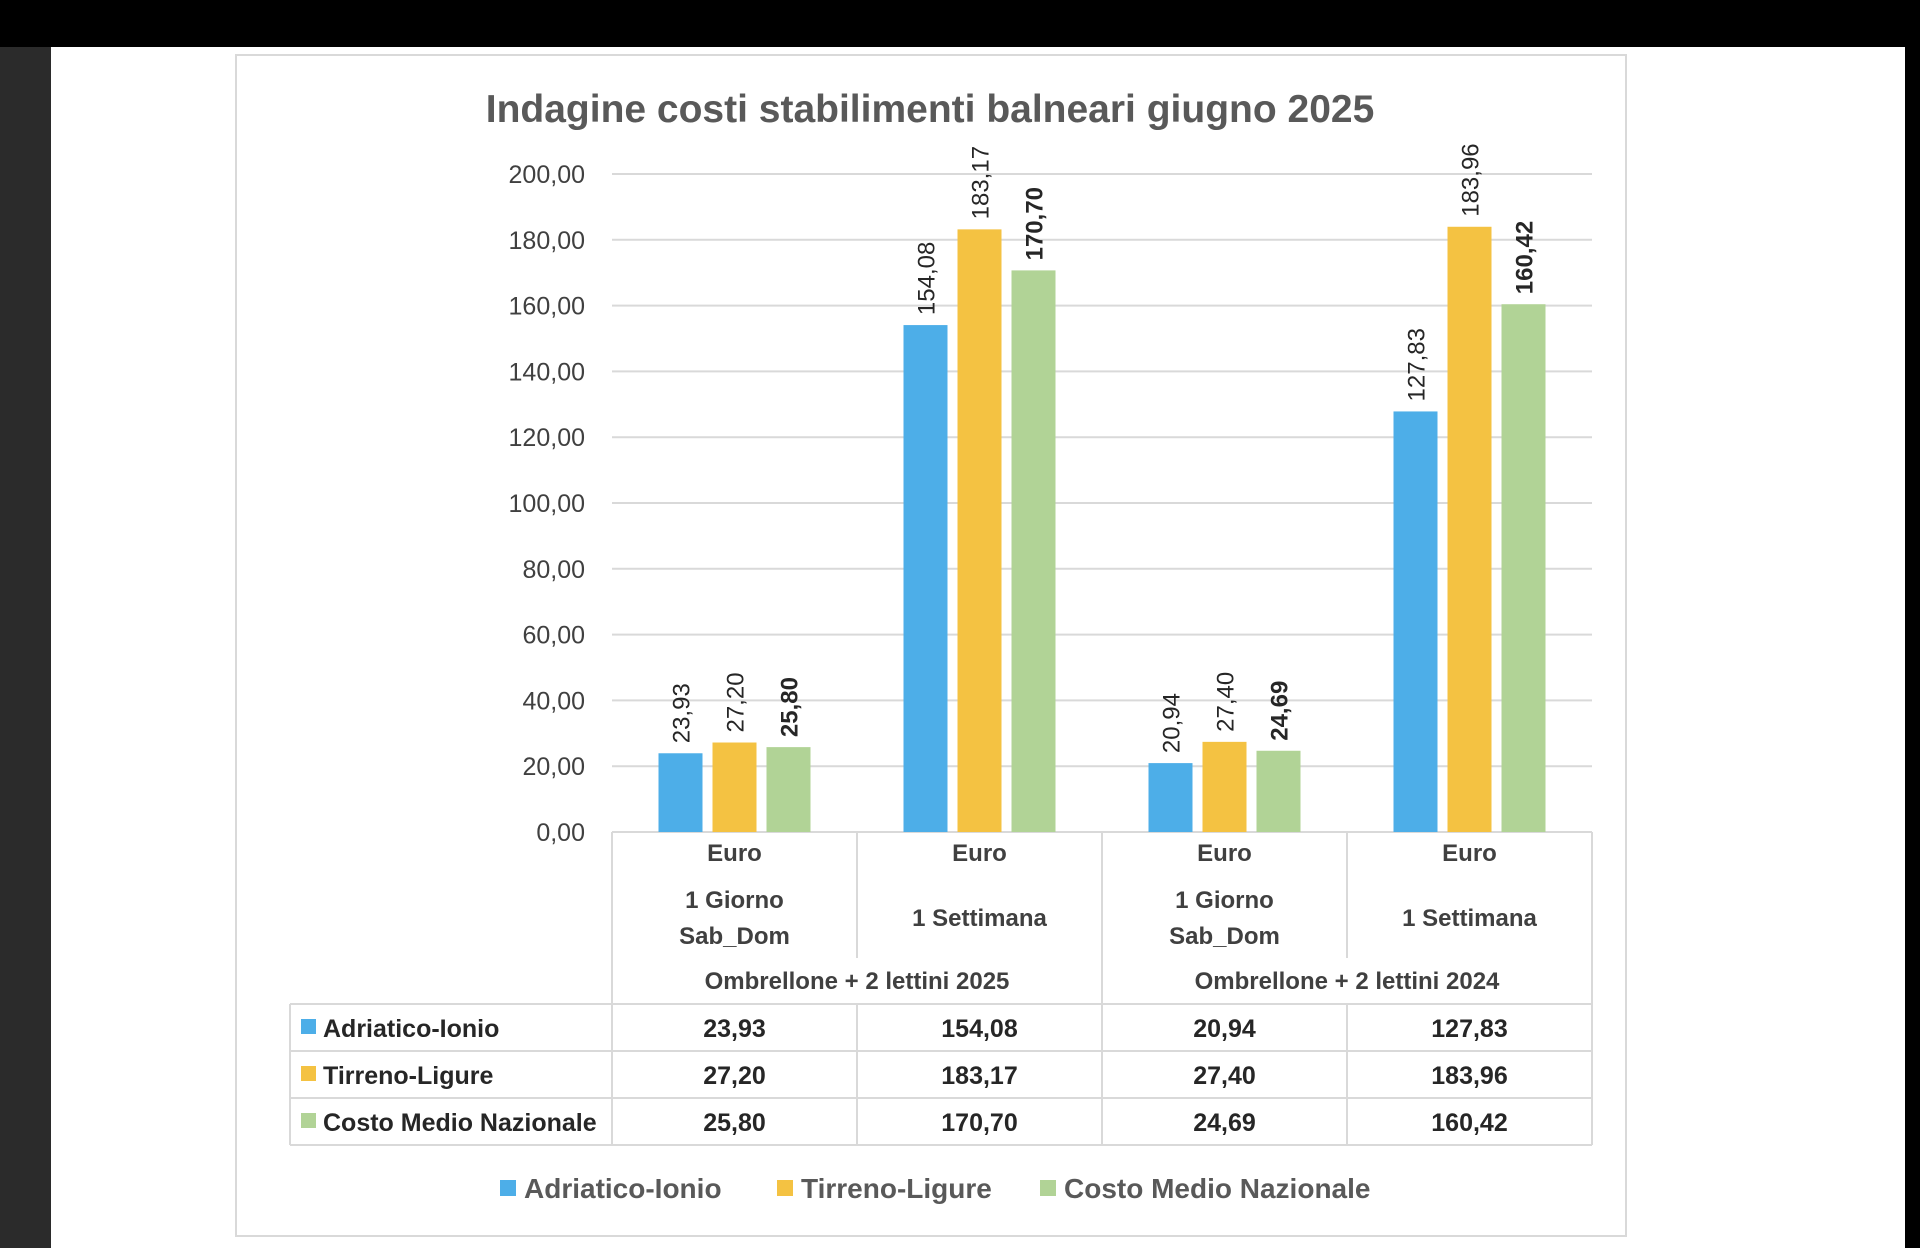 The height and width of the screenshot is (1248, 1920). I want to click on y-tick-label: 0,00, so click(560, 833).